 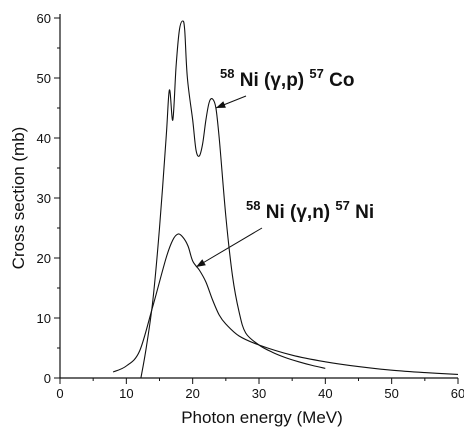 What do you see at coordinates (44, 318) in the screenshot?
I see `y-tick-label-10: 10` at bounding box center [44, 318].